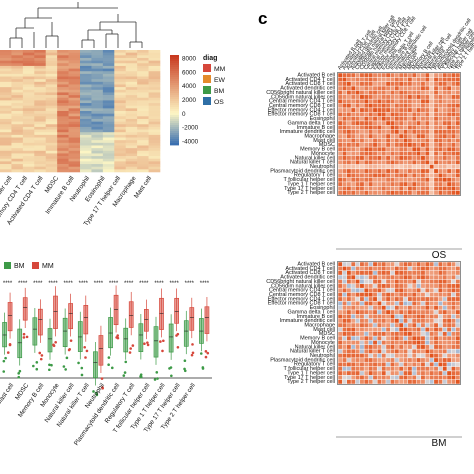  What do you see at coordinates (126, 340) in the screenshot?
I see `boxplot-box` at bounding box center [126, 340].